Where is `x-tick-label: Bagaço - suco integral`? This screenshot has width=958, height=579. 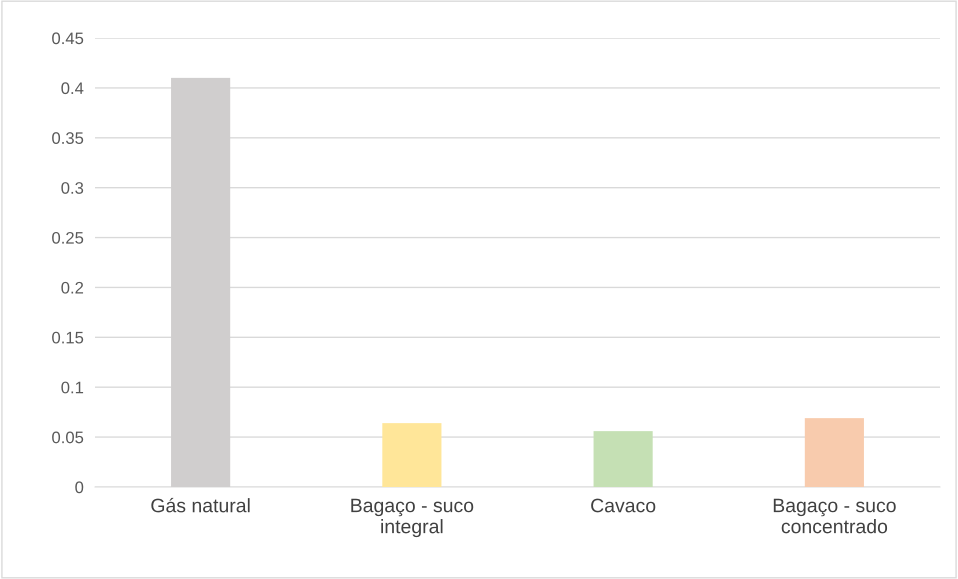 x-tick-label: Bagaço - suco integral is located at coordinates (412, 518).